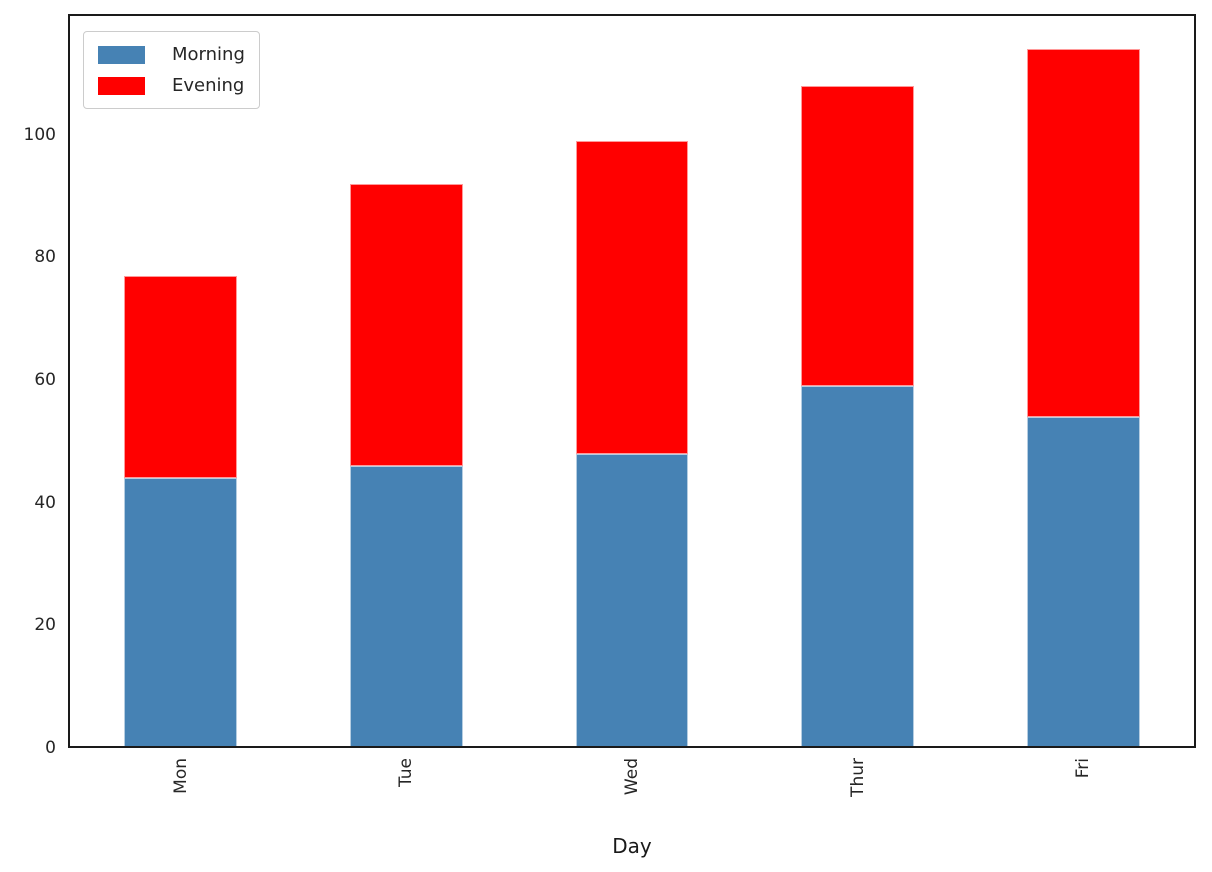 The image size is (1212, 872). What do you see at coordinates (406, 324) in the screenshot?
I see `bar-segment-evening-tue` at bounding box center [406, 324].